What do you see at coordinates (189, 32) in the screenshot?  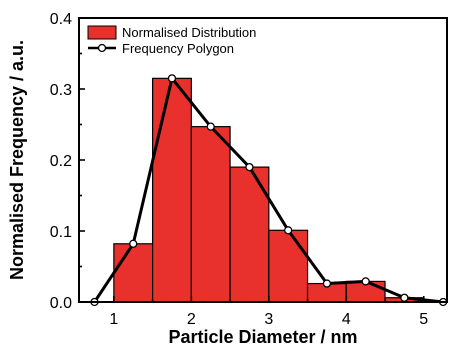 I see `legend-label-distribution: Normalised Distribution` at bounding box center [189, 32].